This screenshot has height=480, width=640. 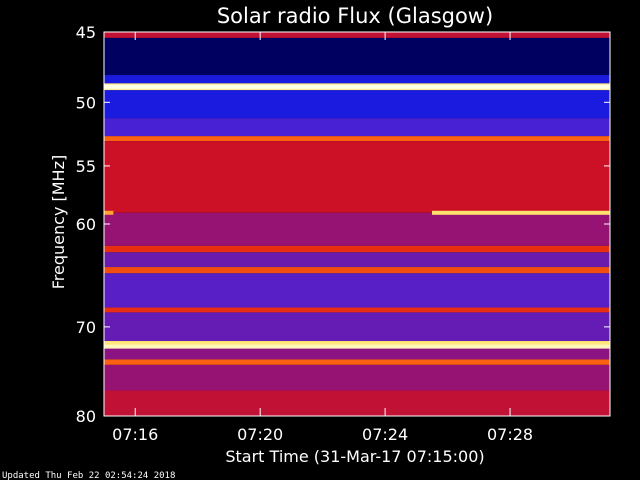 I want to click on y-tick-label: 55, so click(x=86, y=166).